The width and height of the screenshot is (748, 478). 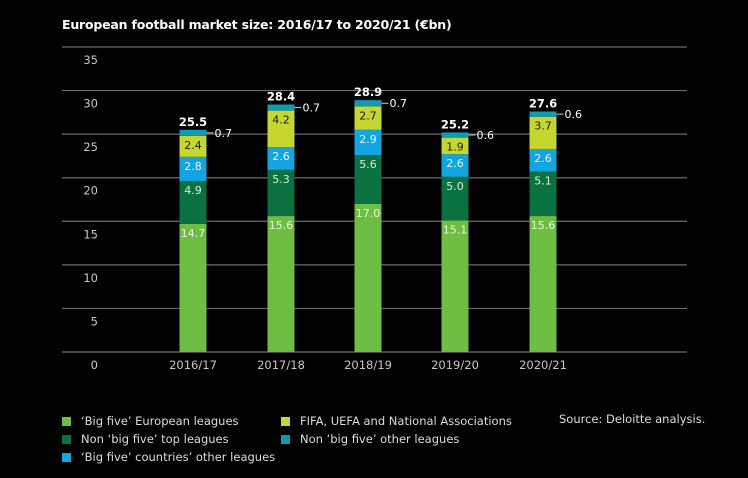 I want to click on data-label: 2.9, so click(x=368, y=139).